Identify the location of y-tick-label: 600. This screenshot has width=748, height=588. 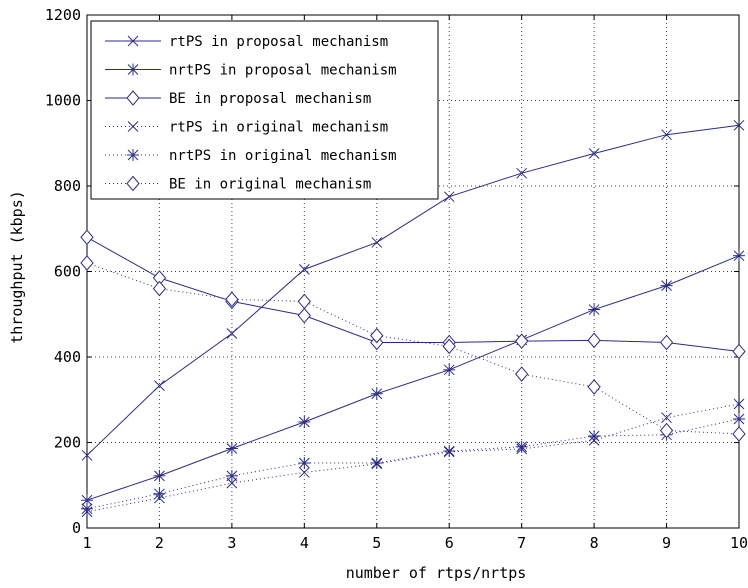
(67, 272).